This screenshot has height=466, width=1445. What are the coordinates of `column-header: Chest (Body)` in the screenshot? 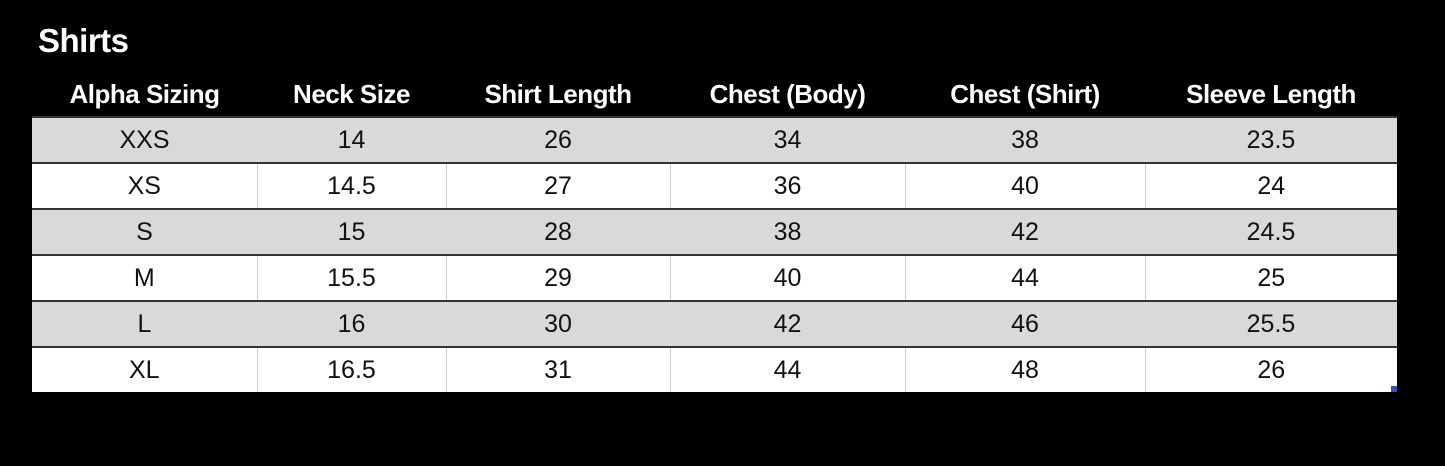 It's located at (787, 93).